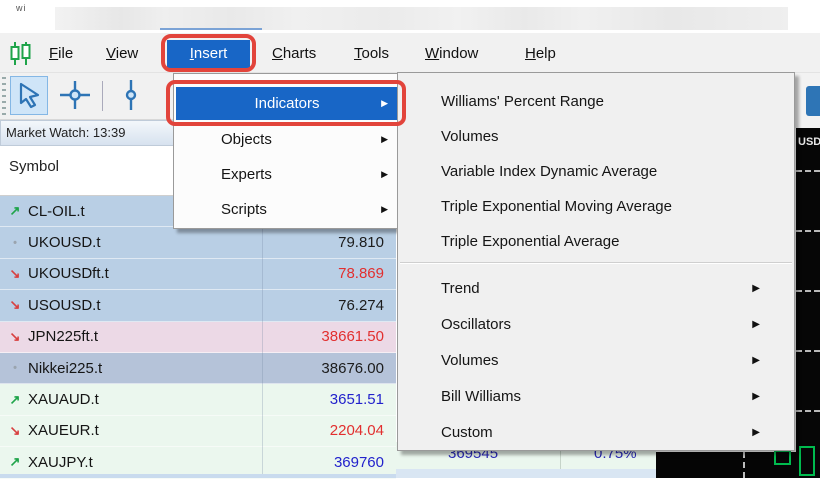 This screenshot has width=820, height=479. I want to click on bid-price: 78.869, so click(361, 274).